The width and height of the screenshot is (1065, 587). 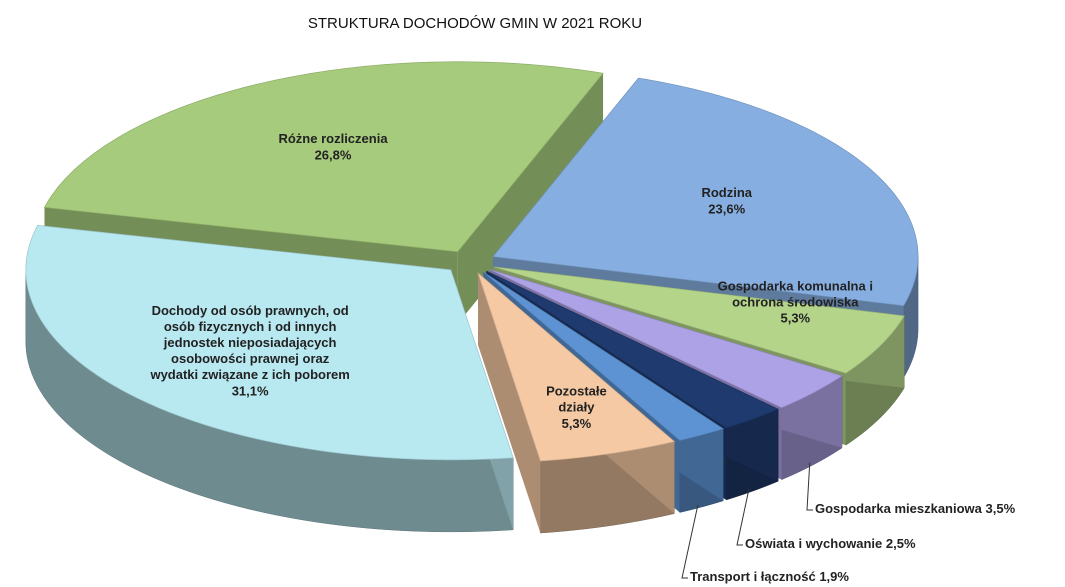 I want to click on category-name: Rodzina, so click(x=726, y=193).